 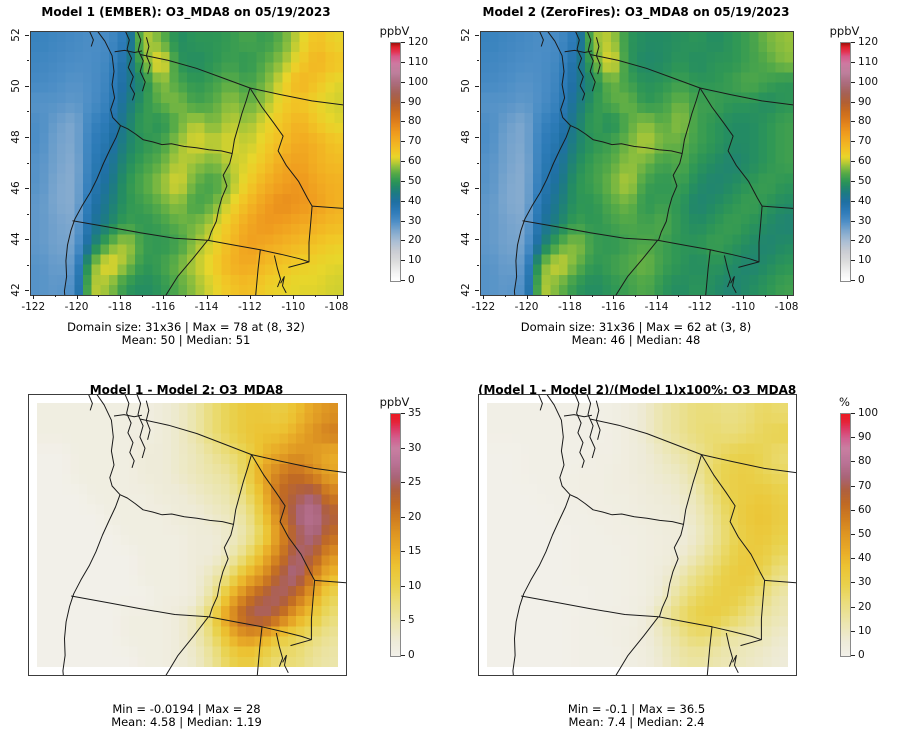 What do you see at coordinates (699, 307) in the screenshot?
I see `x-axis-tick-label: -112` at bounding box center [699, 307].